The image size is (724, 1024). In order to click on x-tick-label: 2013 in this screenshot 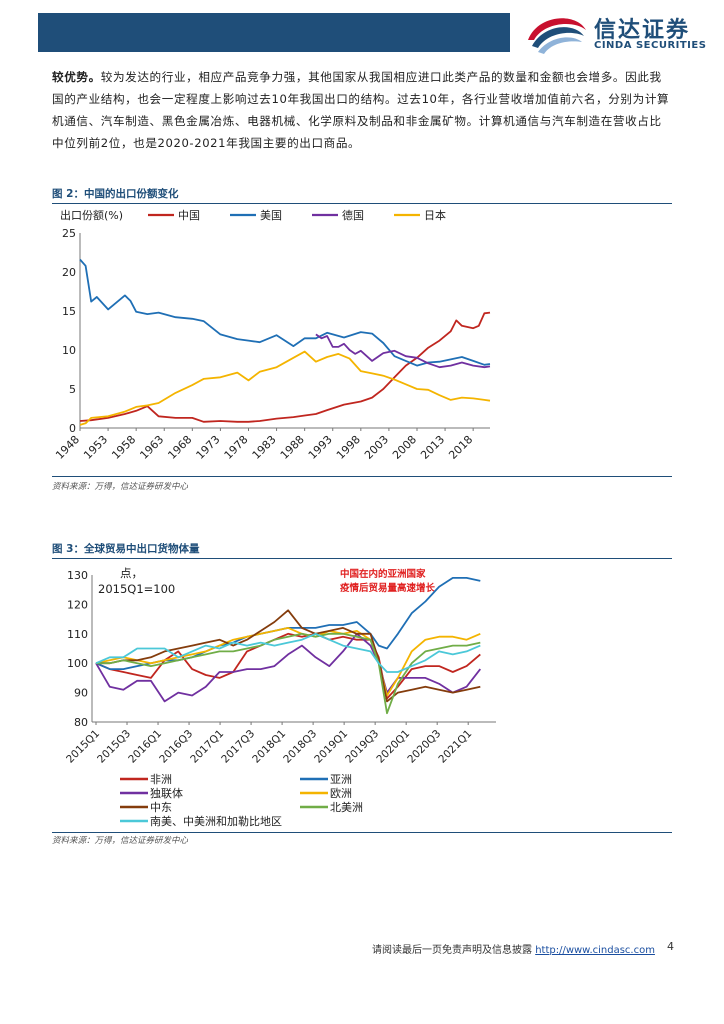, I will do `click(432, 447)`.